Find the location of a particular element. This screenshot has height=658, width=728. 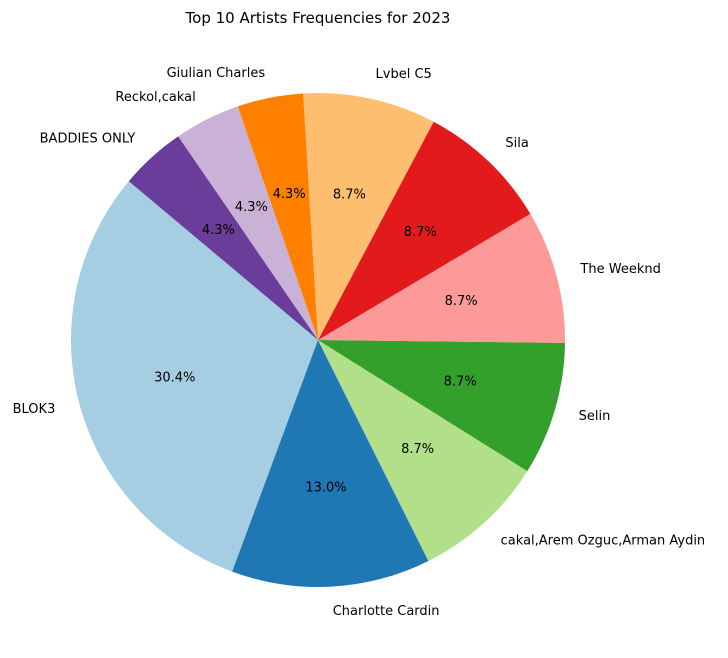

label-cakal-arem-ozguc-arman-aydin: cakal,Arem Ozguc,Arman Aydin is located at coordinates (603, 541).